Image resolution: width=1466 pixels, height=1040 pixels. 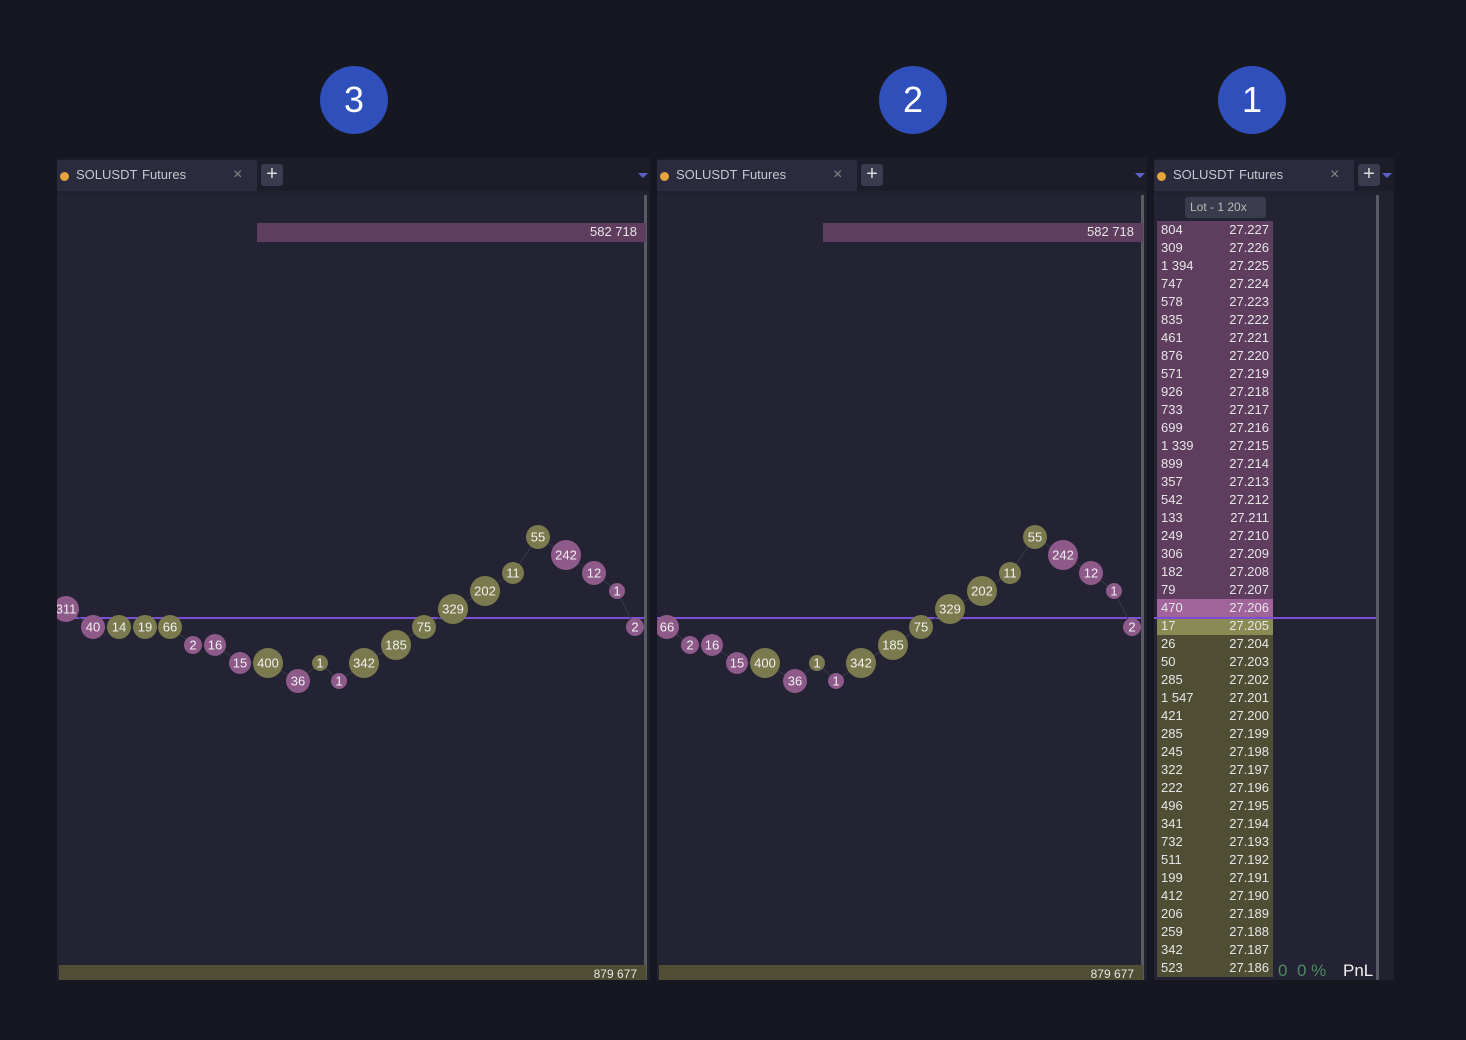 What do you see at coordinates (1249, 805) in the screenshot?
I see `order-price: 27.195` at bounding box center [1249, 805].